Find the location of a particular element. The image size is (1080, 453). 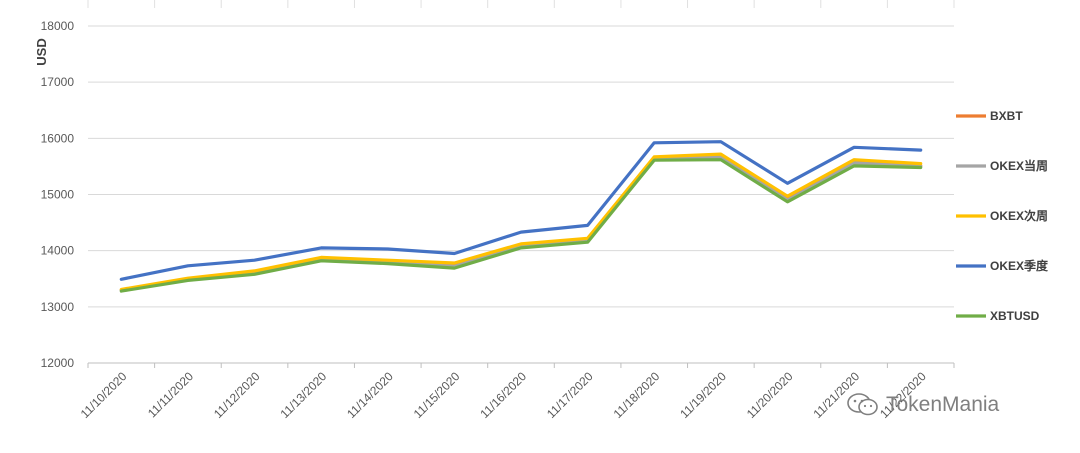

y-tick-label: 14000 is located at coordinates (58, 251).